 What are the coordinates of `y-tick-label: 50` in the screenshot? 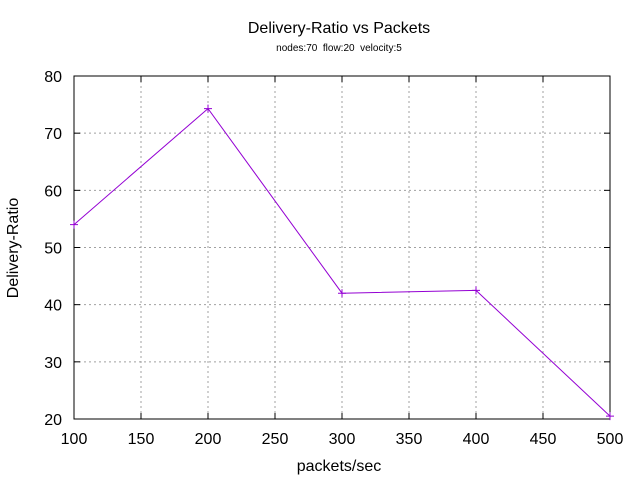 It's located at (53, 249).